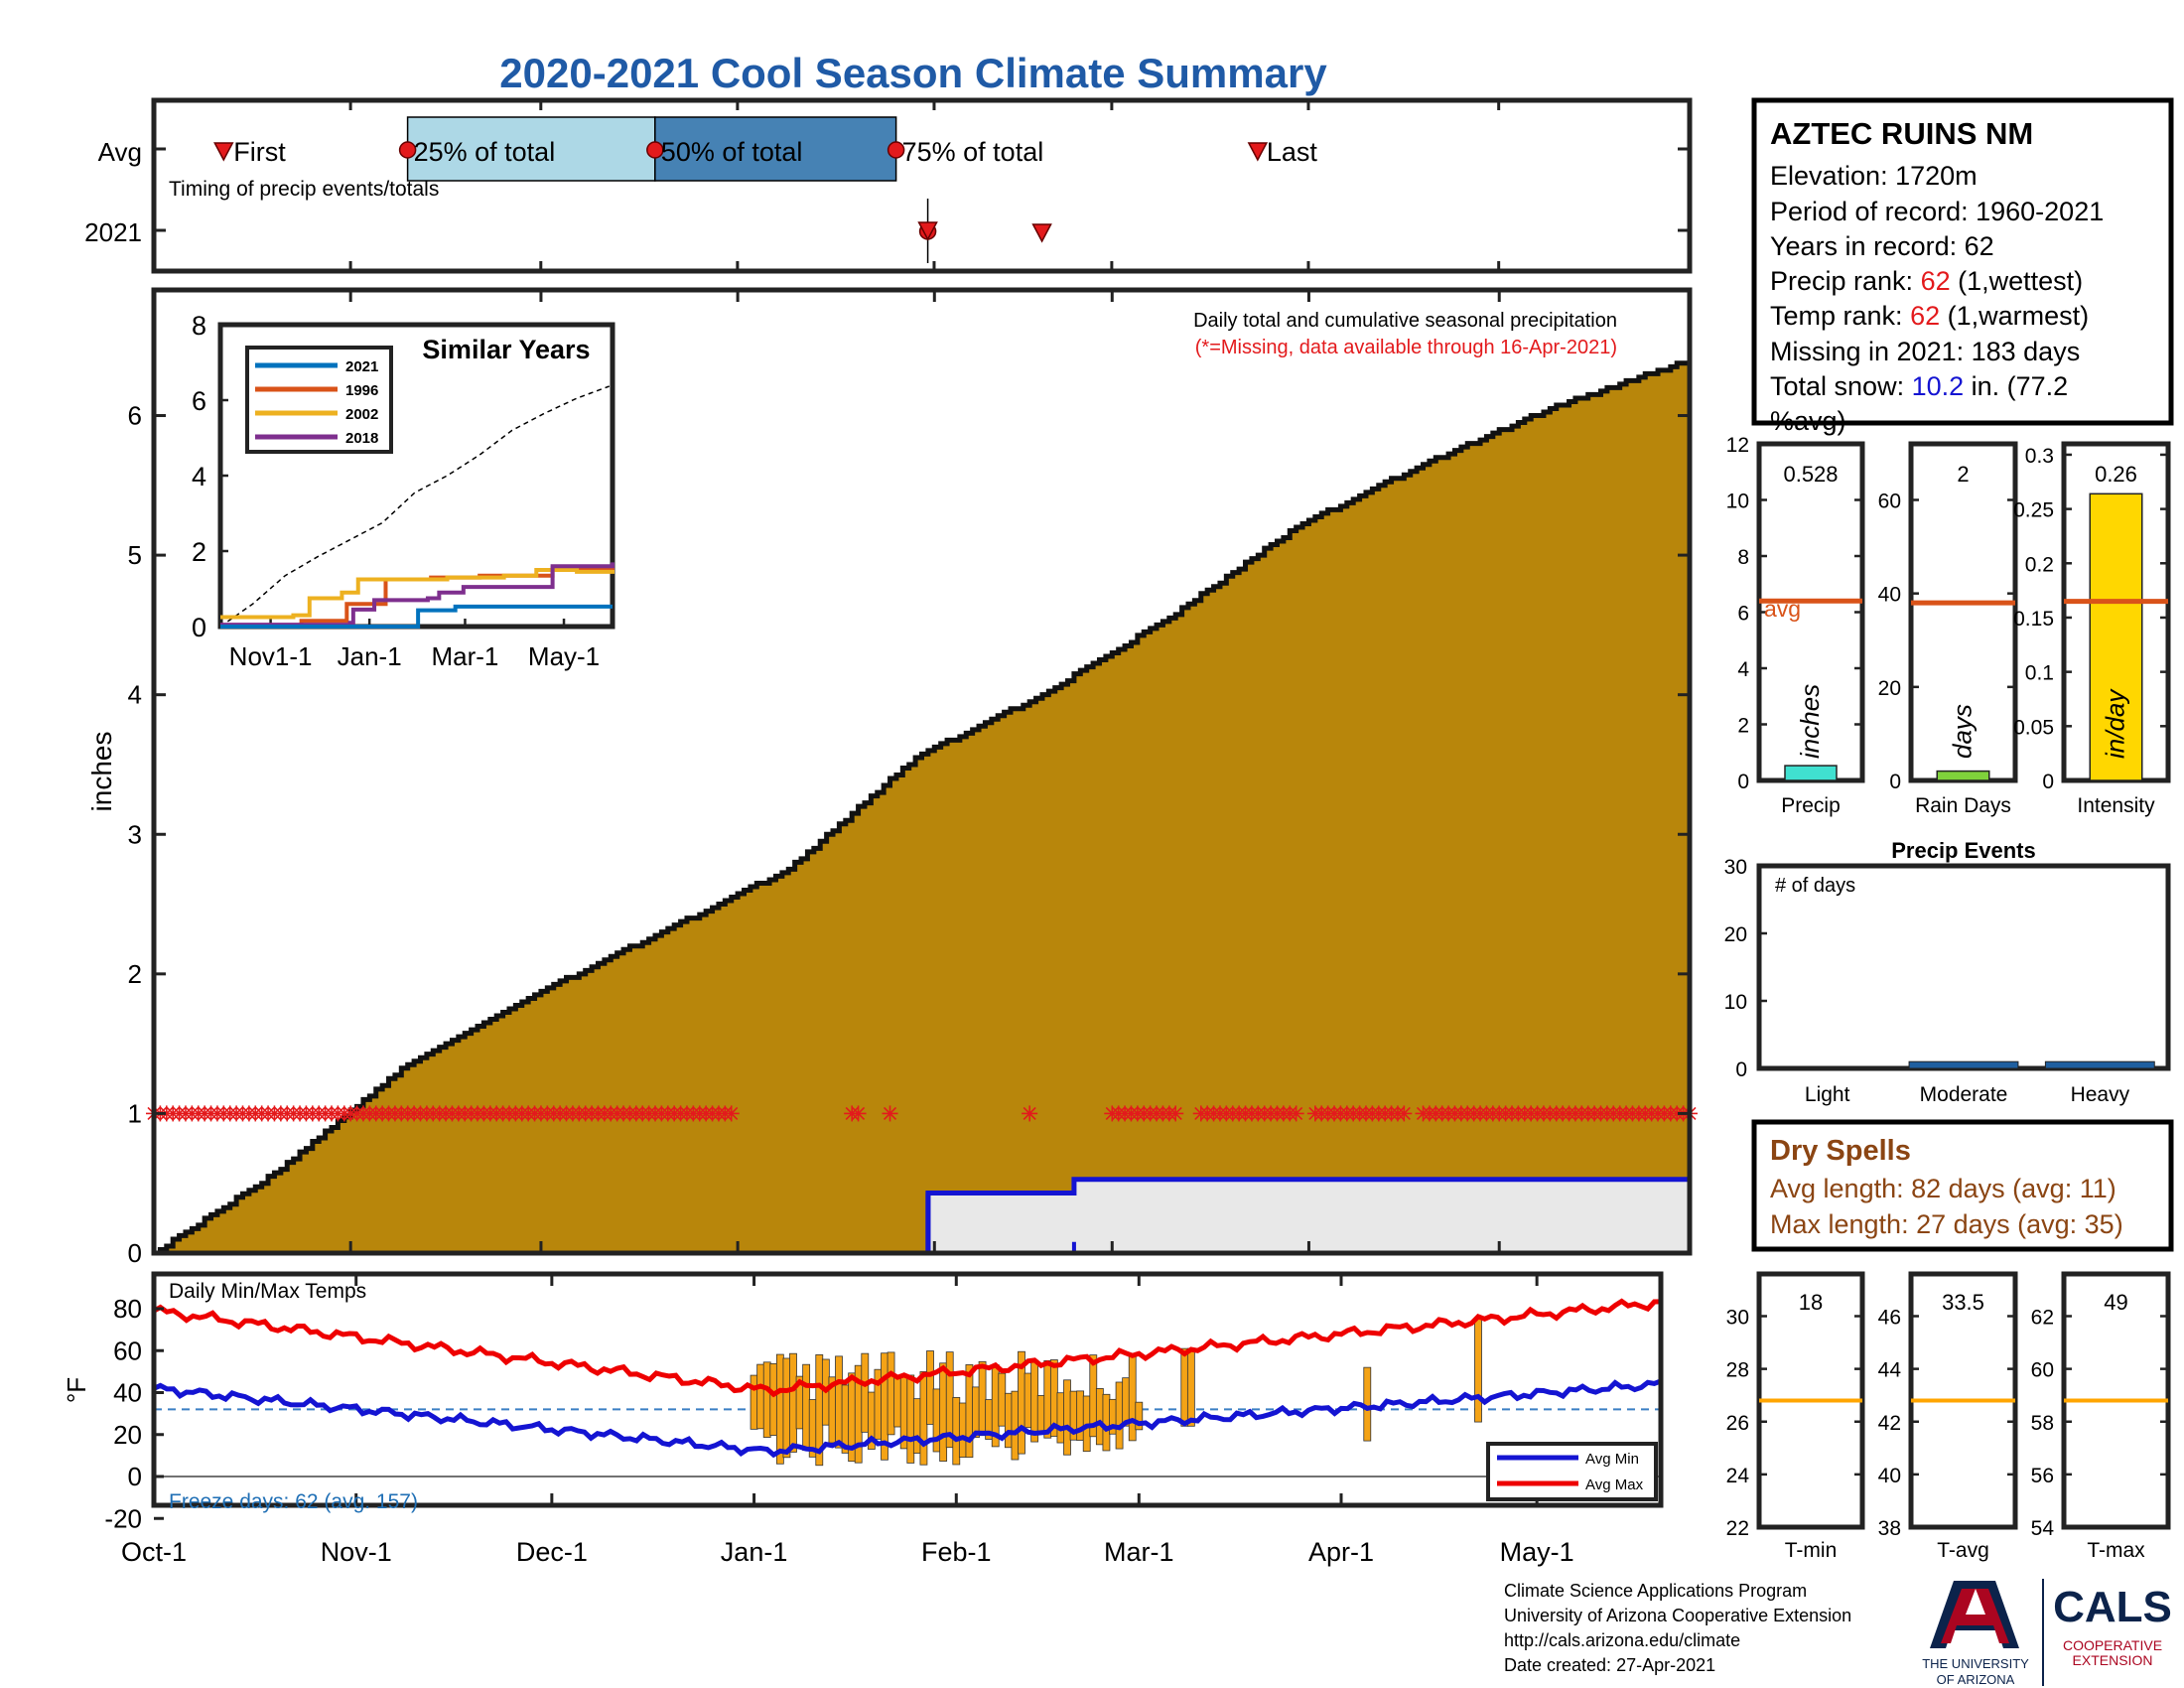  I want to click on precip-ytick-label: 6, so click(1743, 614).